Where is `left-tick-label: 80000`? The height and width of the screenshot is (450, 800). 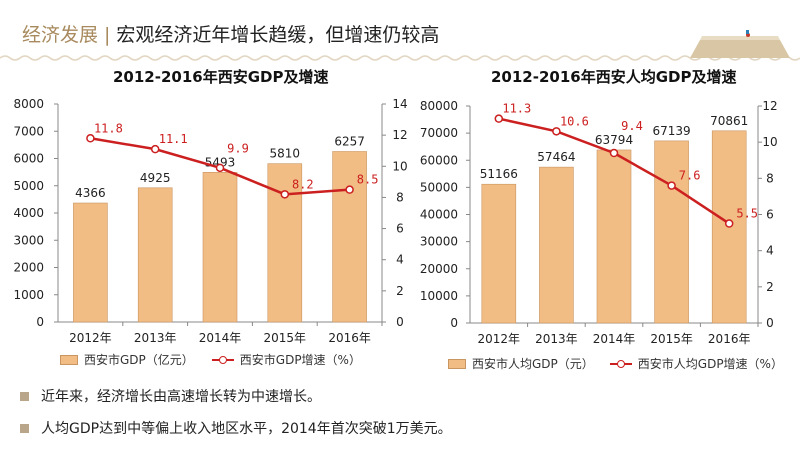
left-tick-label: 80000 is located at coordinates (439, 106).